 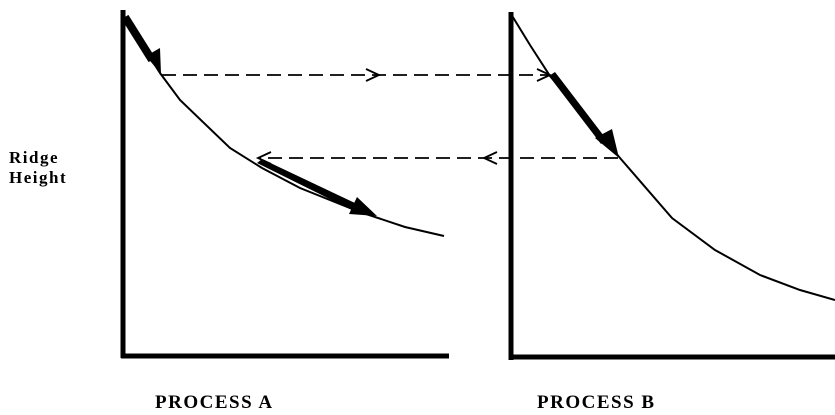 What do you see at coordinates (214, 402) in the screenshot?
I see `process-a-label: PROCESS A` at bounding box center [214, 402].